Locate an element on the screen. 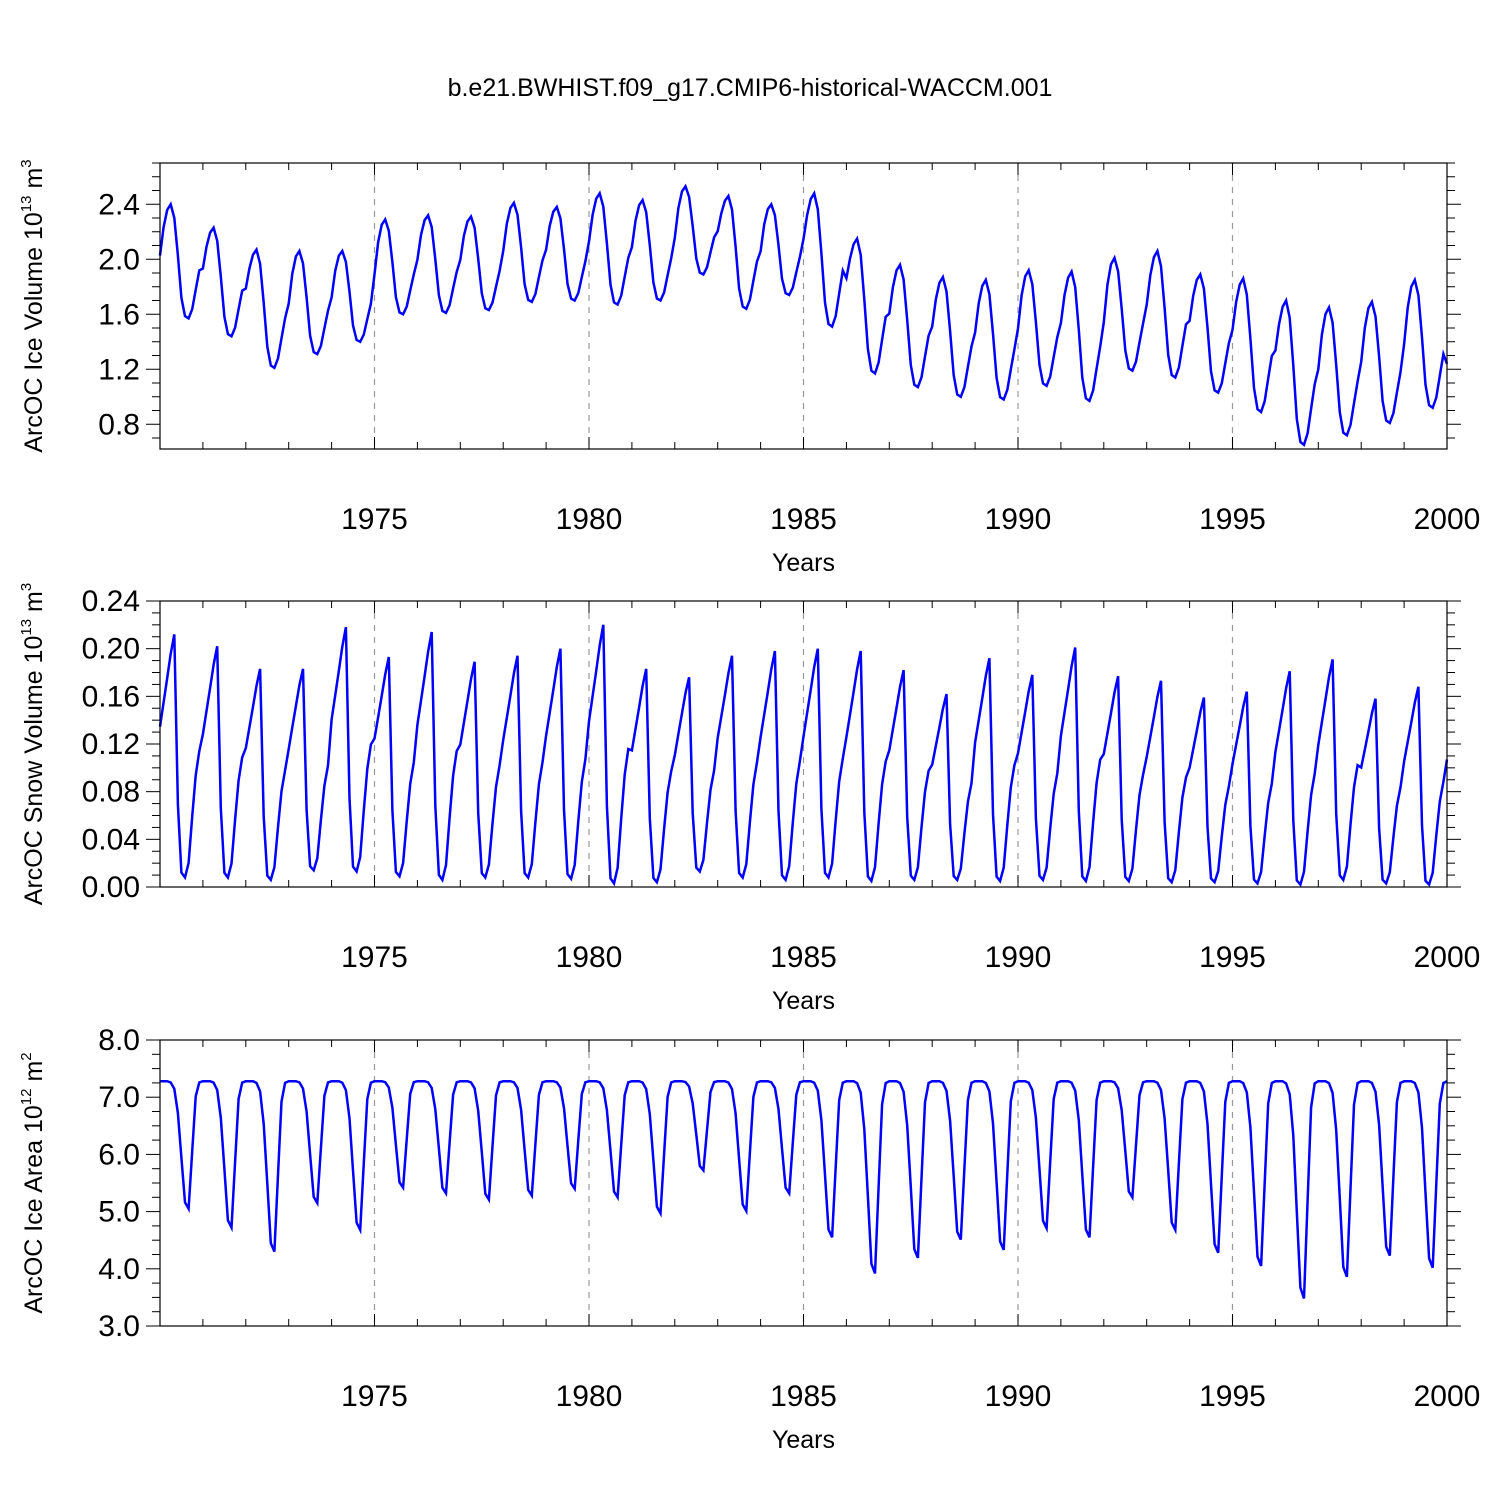 The width and height of the screenshot is (1500, 1500). ylabel-unit-exponent: 2 is located at coordinates (26, 1056).